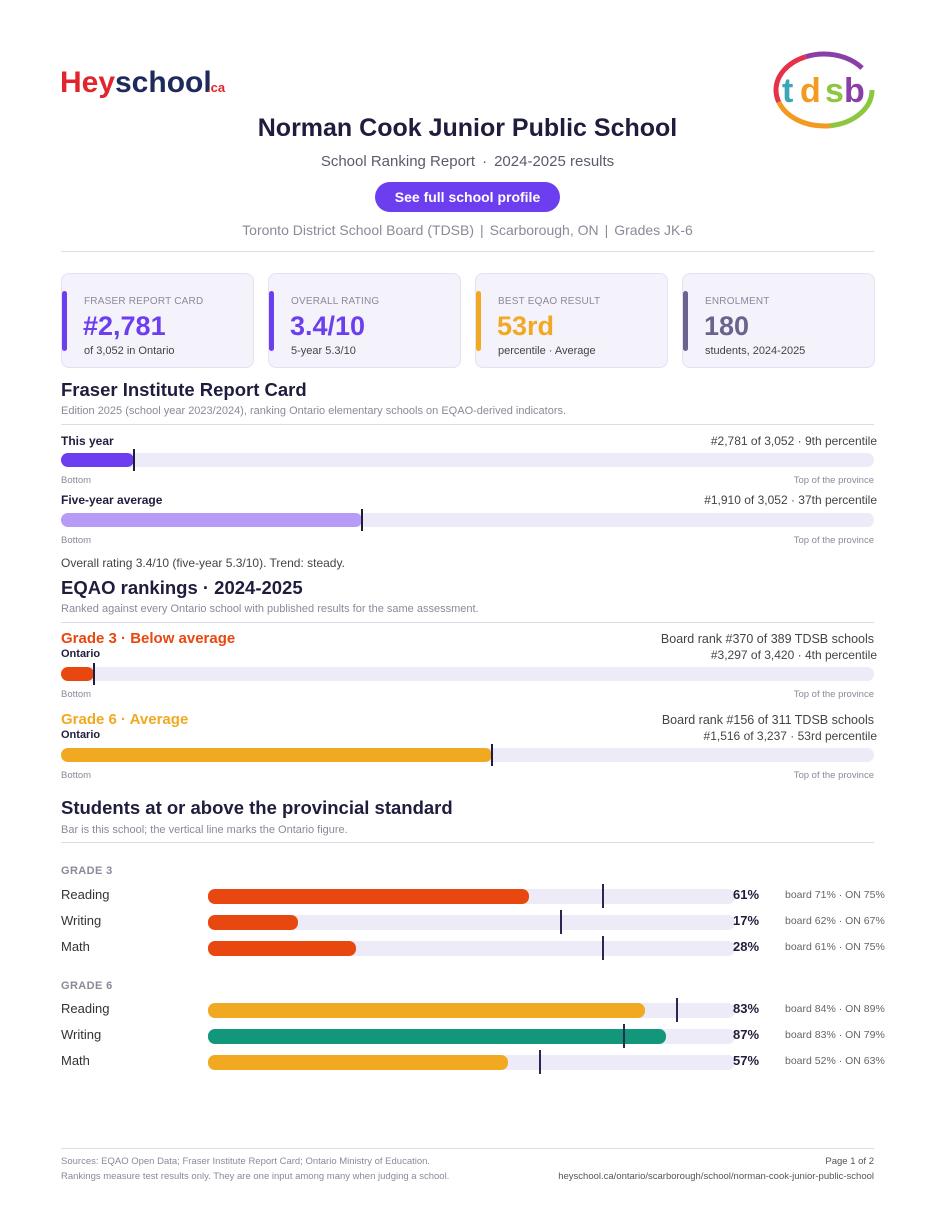  I want to click on grade6-section-label: GRADE 6, so click(87, 986).